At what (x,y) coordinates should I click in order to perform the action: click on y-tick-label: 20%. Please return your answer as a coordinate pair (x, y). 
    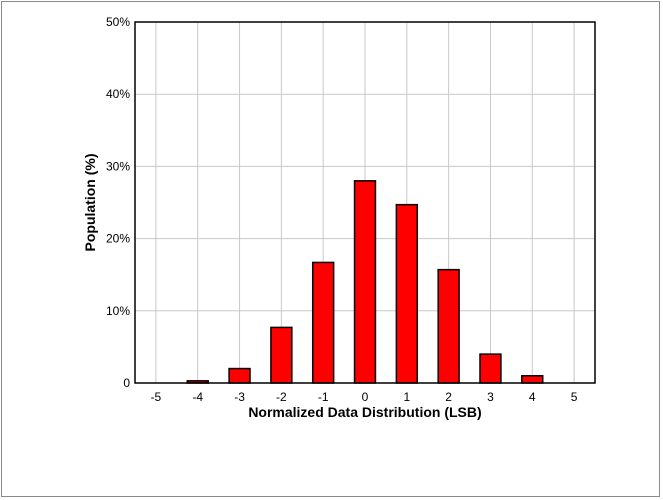
    Looking at the image, I should click on (118, 239).